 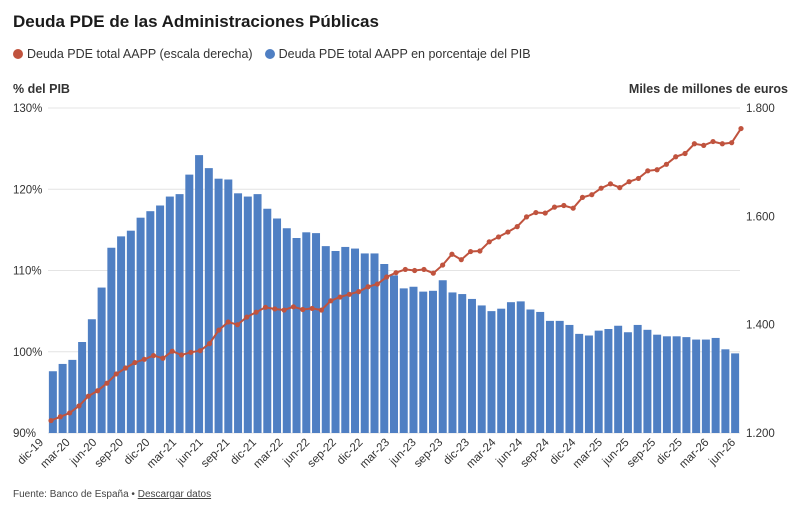 I want to click on left-tick-label: 110%, so click(x=27, y=272).